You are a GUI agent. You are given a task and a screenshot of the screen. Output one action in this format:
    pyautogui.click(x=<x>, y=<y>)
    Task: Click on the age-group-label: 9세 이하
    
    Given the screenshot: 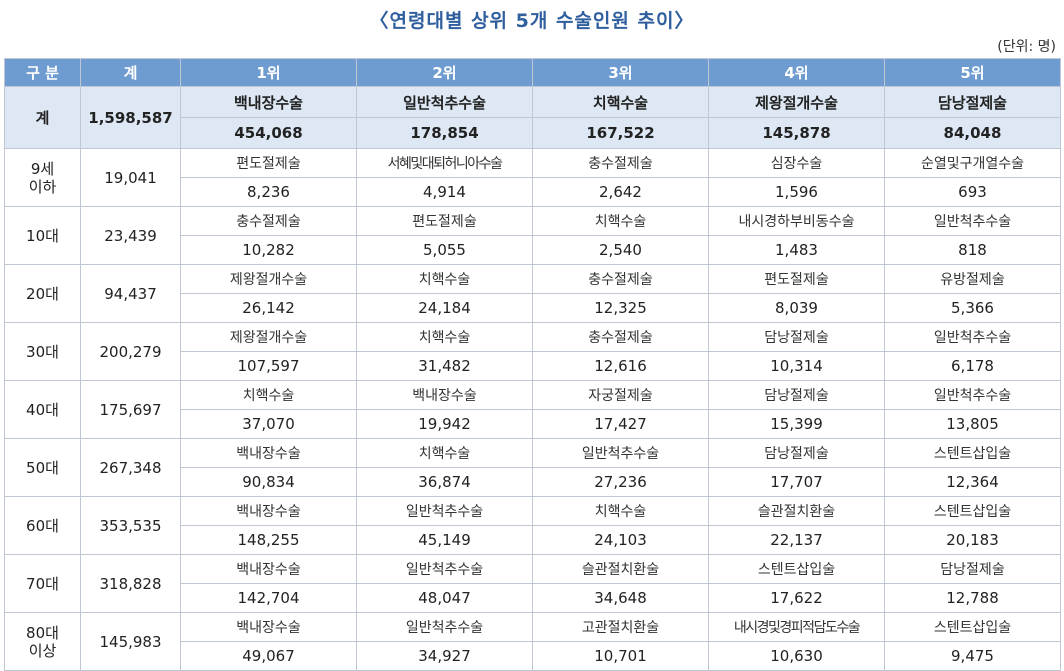 What is the action you would take?
    pyautogui.click(x=42, y=177)
    